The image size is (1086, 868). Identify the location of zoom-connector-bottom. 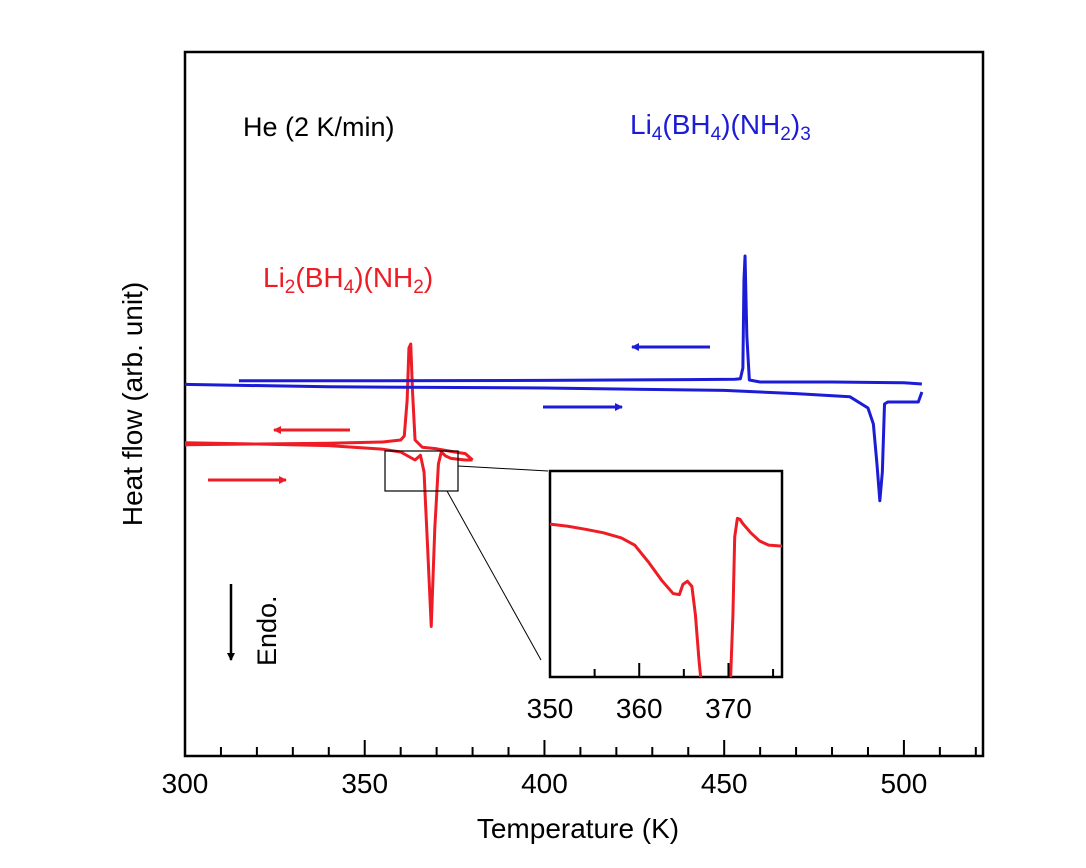
(494, 575).